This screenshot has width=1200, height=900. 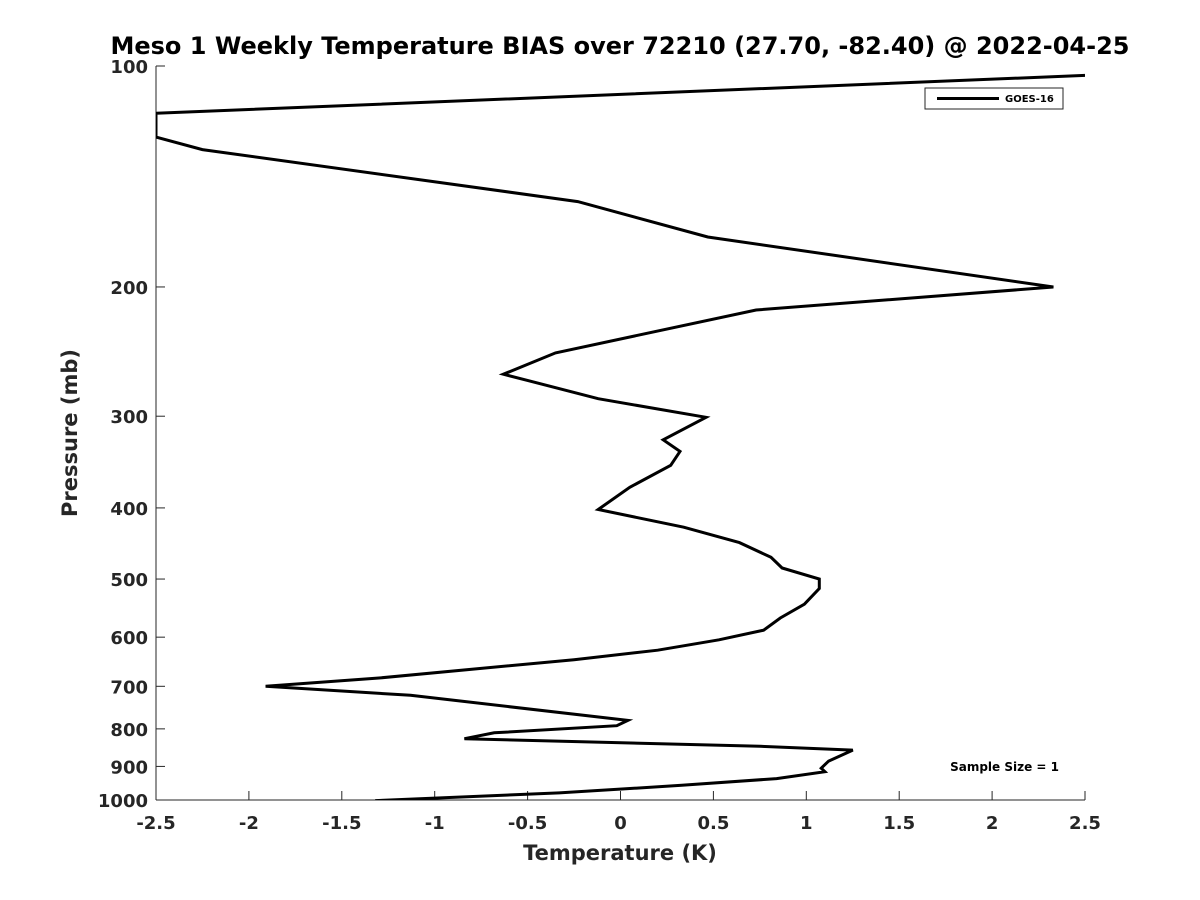 What do you see at coordinates (435, 823) in the screenshot?
I see `x-tick-label: -1` at bounding box center [435, 823].